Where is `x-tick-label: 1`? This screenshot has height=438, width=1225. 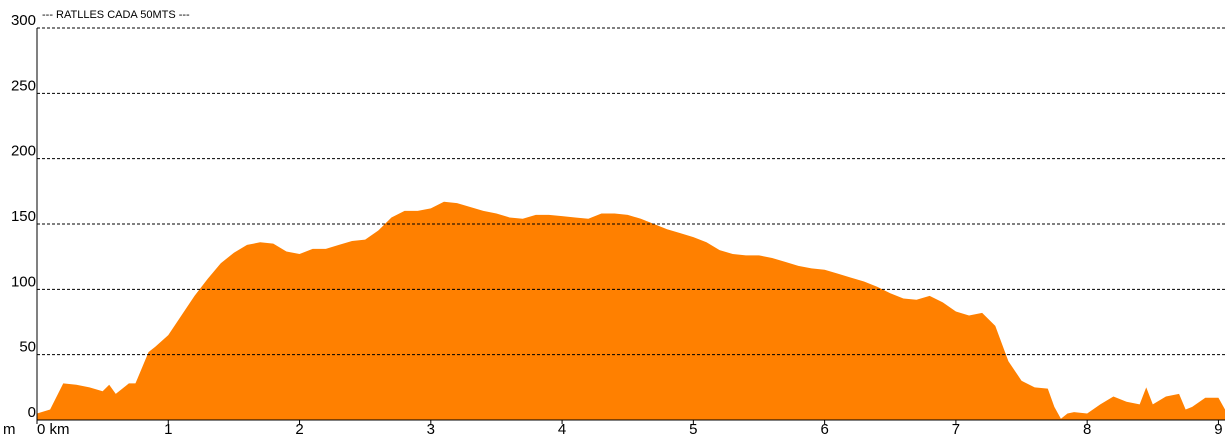 x-tick-label: 1 is located at coordinates (168, 429).